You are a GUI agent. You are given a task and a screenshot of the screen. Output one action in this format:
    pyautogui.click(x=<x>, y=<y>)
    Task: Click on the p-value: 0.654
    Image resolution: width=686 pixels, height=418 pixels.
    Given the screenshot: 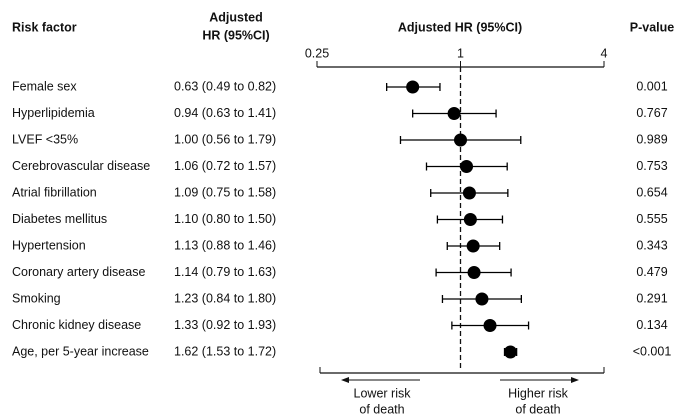 What is the action you would take?
    pyautogui.click(x=651, y=192)
    